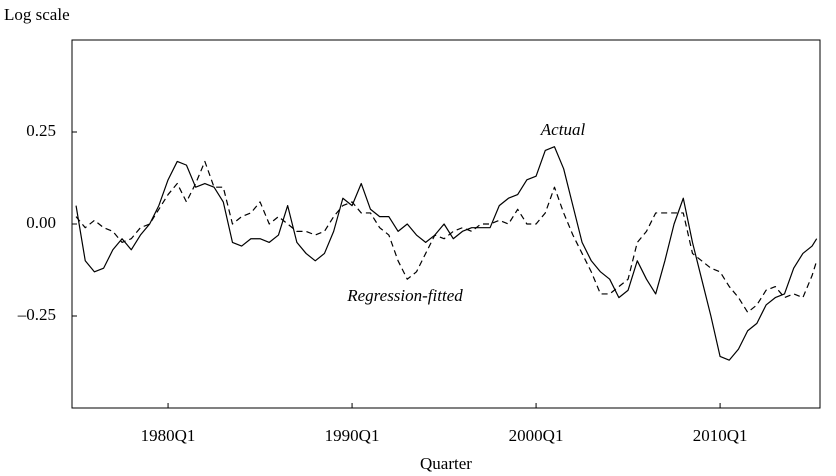 This screenshot has height=476, width=836. What do you see at coordinates (37, 14) in the screenshot?
I see `y-axis-label: Log scale` at bounding box center [37, 14].